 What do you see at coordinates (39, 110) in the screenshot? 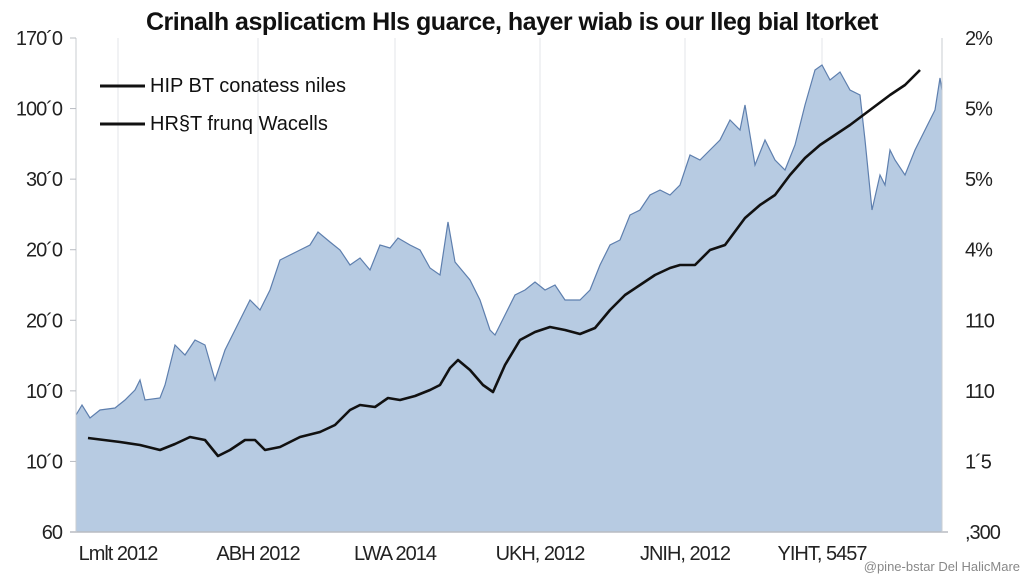
I see `y-tick-label-left: 100´0` at bounding box center [39, 110].